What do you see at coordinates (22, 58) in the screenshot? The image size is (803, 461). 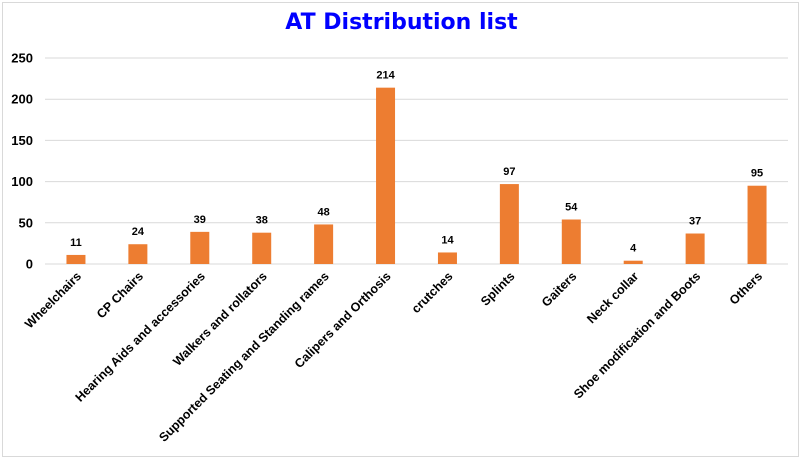 I see `y-tick-label: 250` at bounding box center [22, 58].